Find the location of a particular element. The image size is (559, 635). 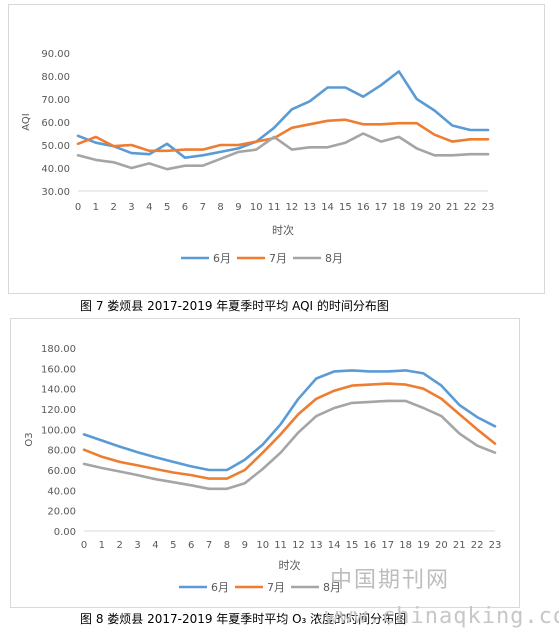

watermark-url: www.chinaqking.com is located at coordinates (442, 616).